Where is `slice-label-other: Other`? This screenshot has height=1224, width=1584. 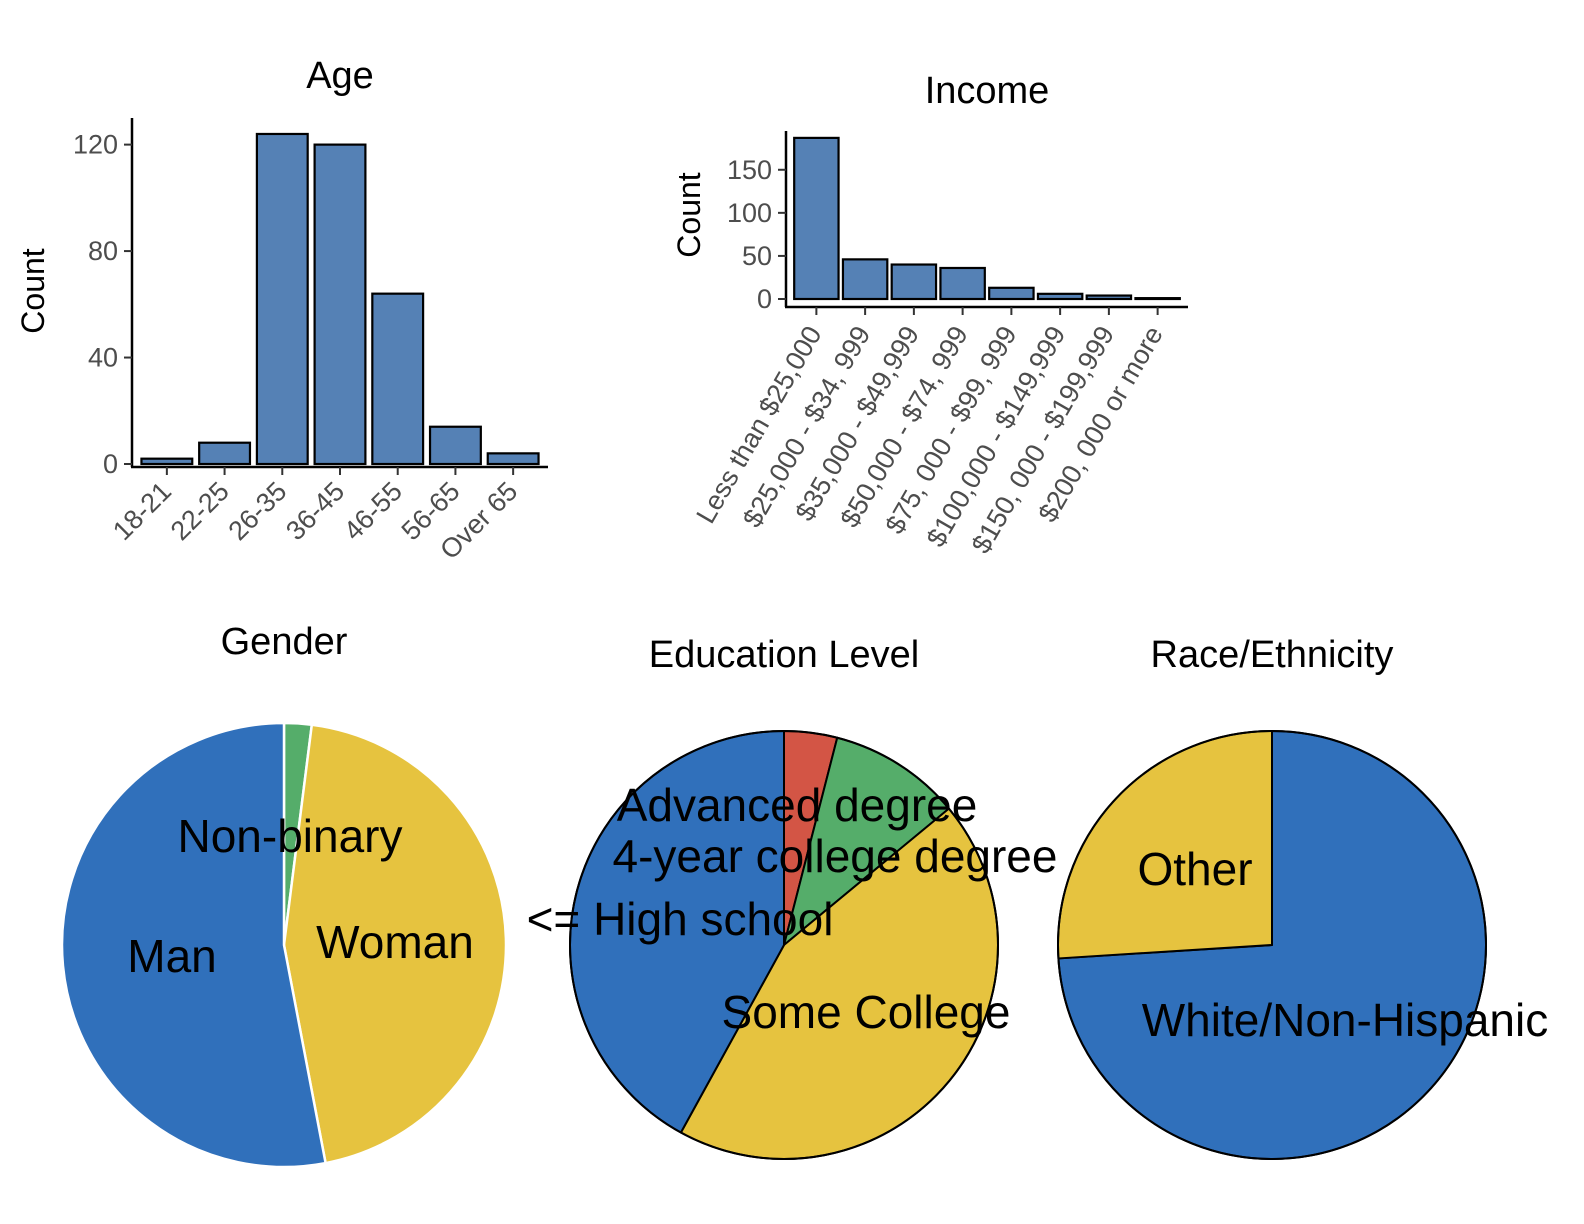 slice-label-other: Other is located at coordinates (1194, 869).